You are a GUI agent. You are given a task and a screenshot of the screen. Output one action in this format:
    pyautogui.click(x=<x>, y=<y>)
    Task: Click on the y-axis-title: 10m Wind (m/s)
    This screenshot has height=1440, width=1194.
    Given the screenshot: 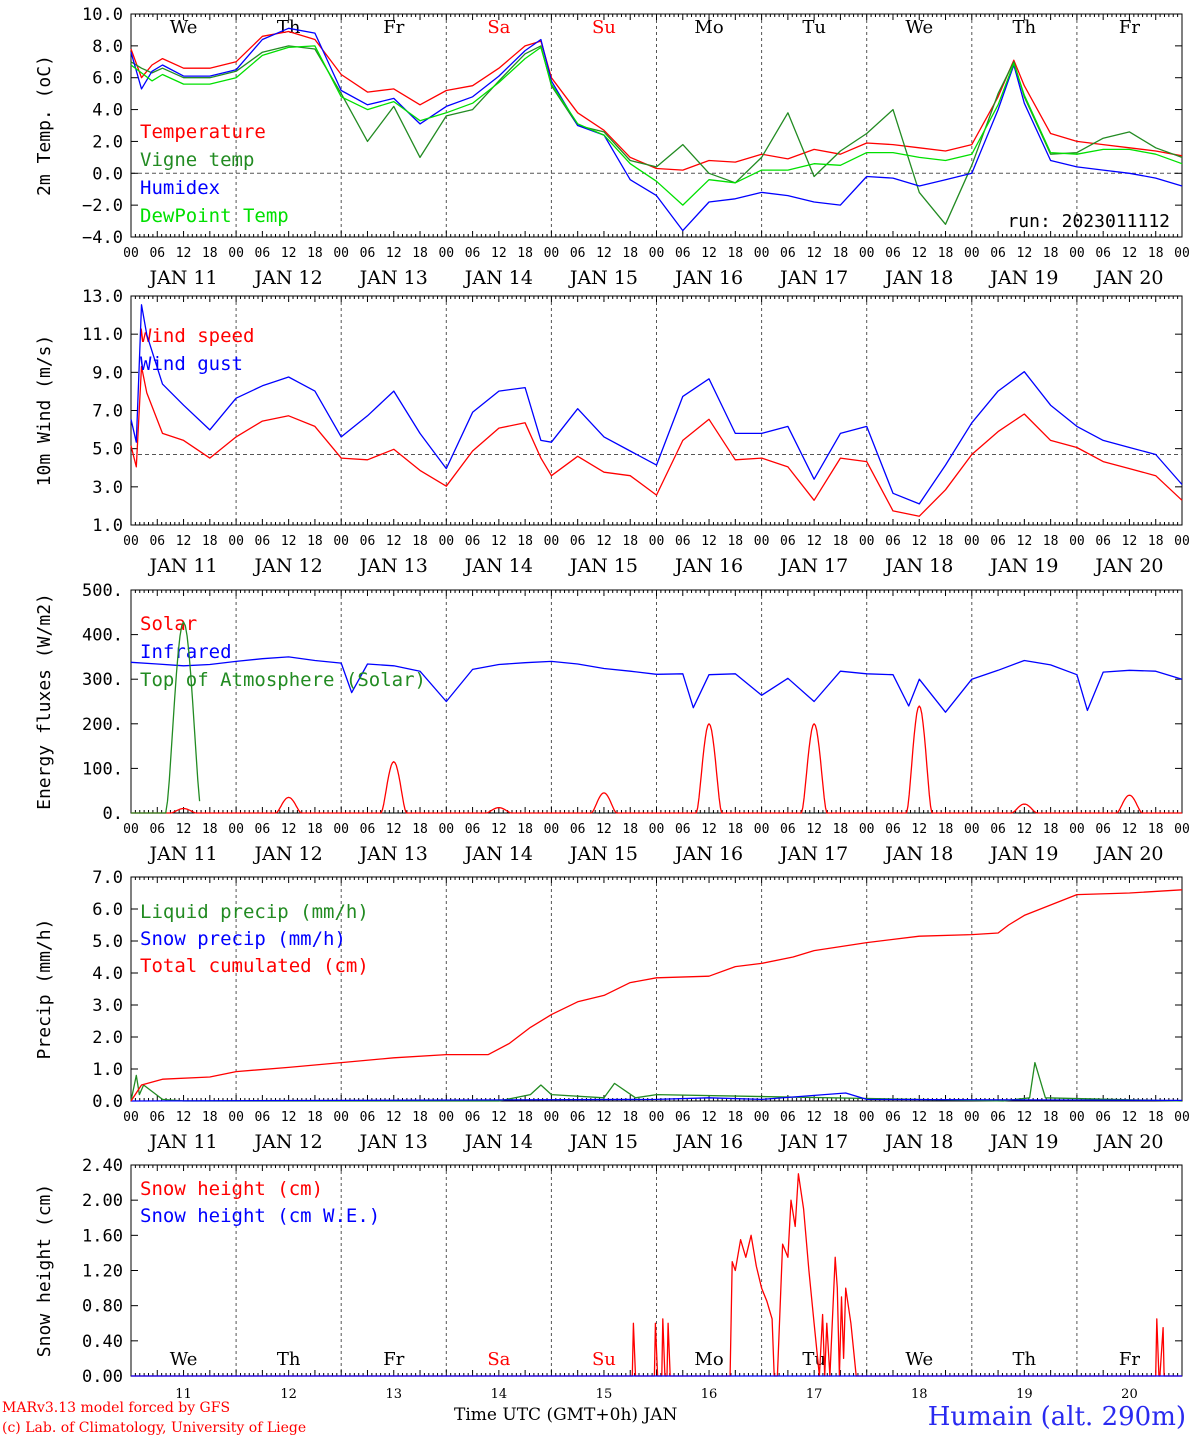 What is the action you would take?
    pyautogui.click(x=44, y=411)
    